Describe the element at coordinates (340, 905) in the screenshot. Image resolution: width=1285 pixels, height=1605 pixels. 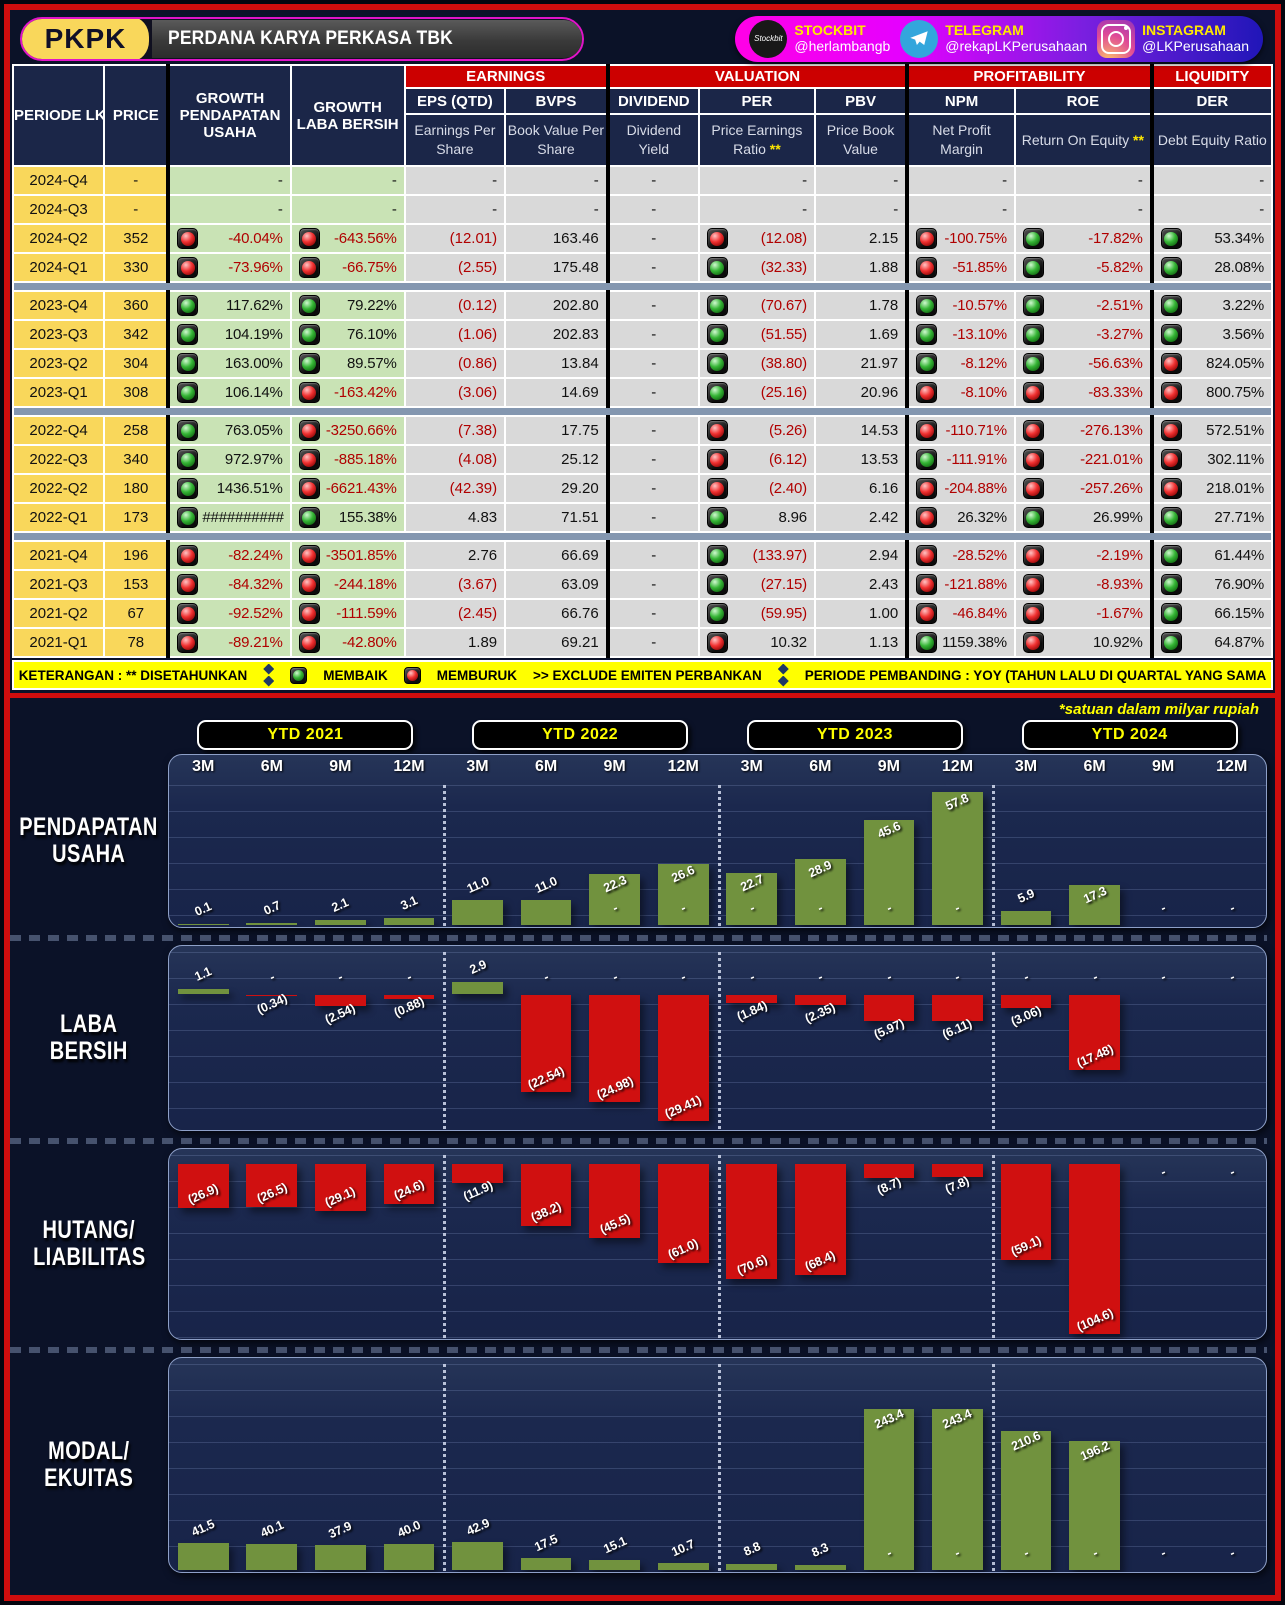
I see `bar-label: 2.1` at that location.